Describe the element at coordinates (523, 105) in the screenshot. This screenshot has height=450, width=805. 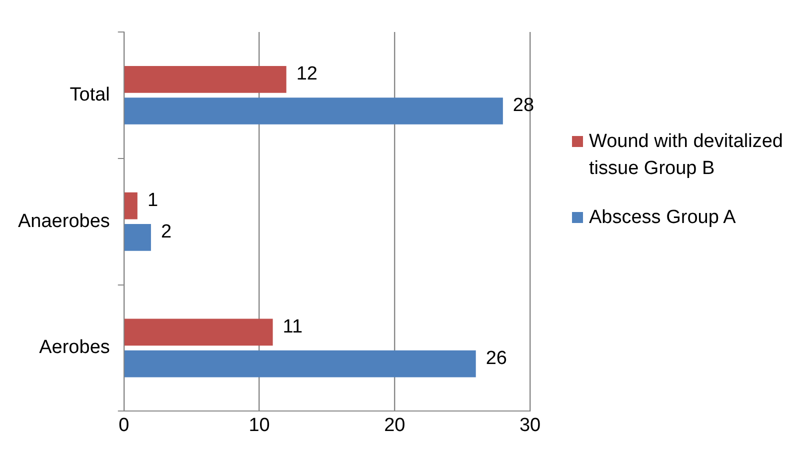
I see `data-label: 28` at that location.